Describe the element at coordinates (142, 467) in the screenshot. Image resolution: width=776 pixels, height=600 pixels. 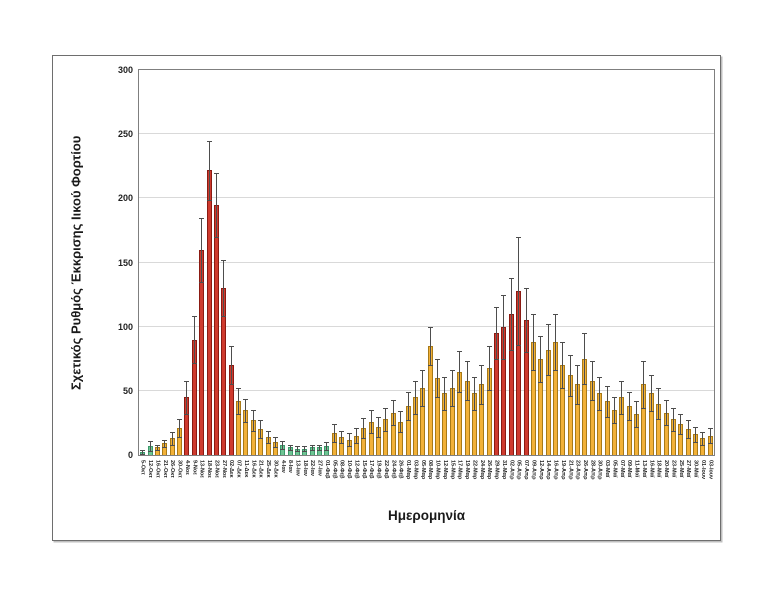
I see `x-tick-label: 5-Οκτ` at that location.